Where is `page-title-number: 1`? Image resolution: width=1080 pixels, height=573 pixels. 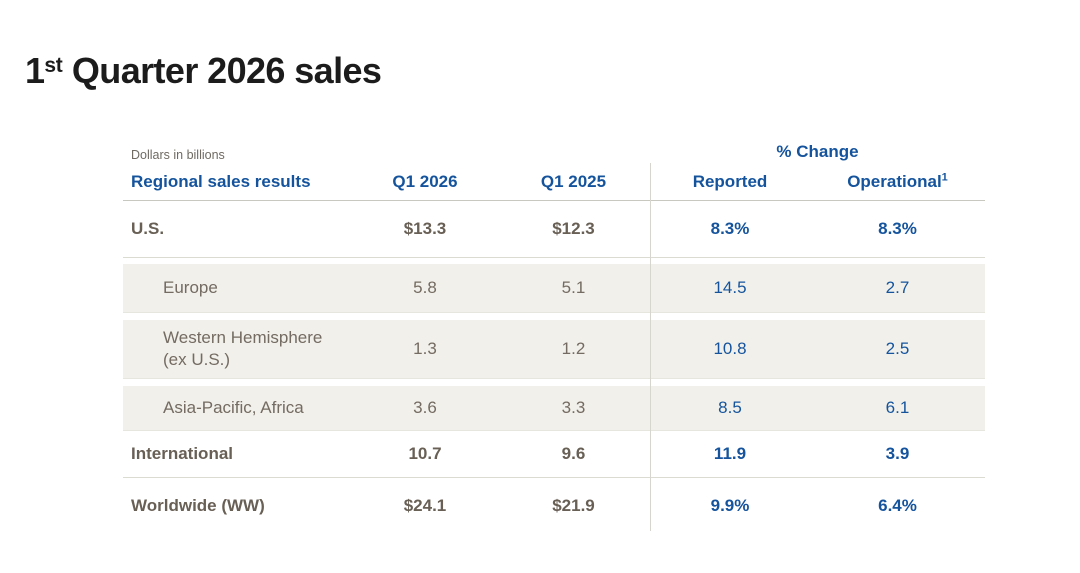
page-title-number: 1 is located at coordinates (35, 71).